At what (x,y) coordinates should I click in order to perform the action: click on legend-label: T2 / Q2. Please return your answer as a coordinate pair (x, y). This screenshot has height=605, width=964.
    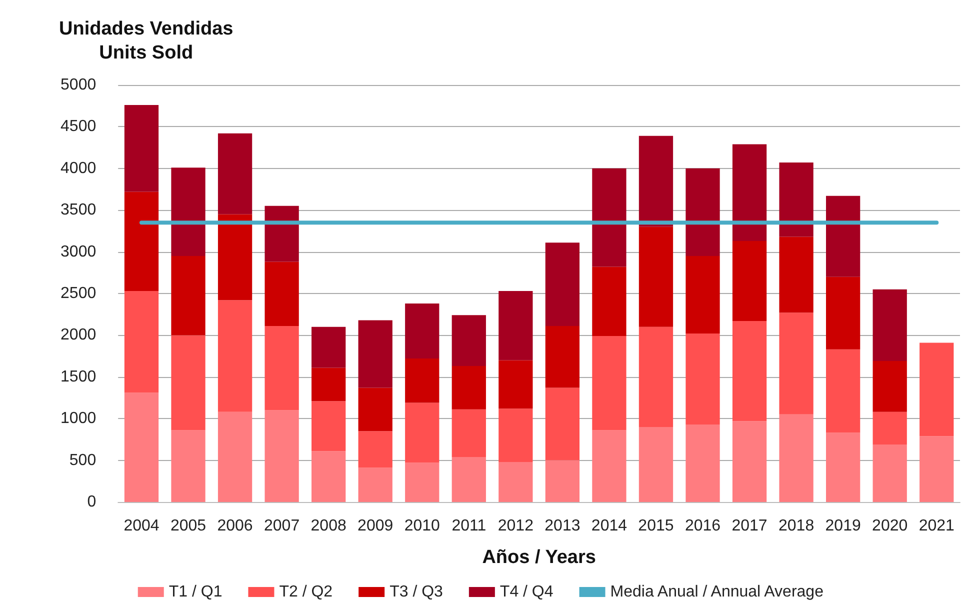
    Looking at the image, I should click on (306, 592).